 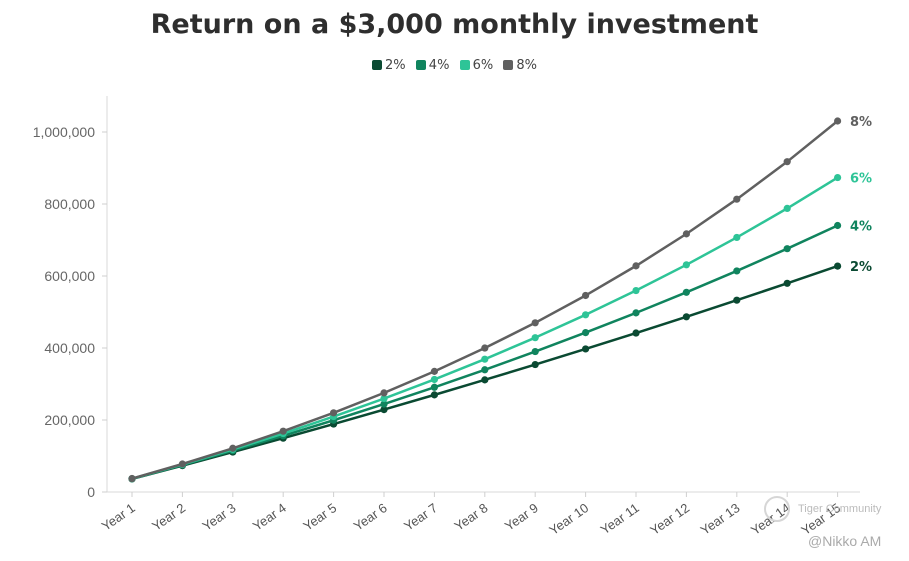 What do you see at coordinates (454, 24) in the screenshot?
I see `chart-title: Return on a $3,000 monthly investment` at bounding box center [454, 24].